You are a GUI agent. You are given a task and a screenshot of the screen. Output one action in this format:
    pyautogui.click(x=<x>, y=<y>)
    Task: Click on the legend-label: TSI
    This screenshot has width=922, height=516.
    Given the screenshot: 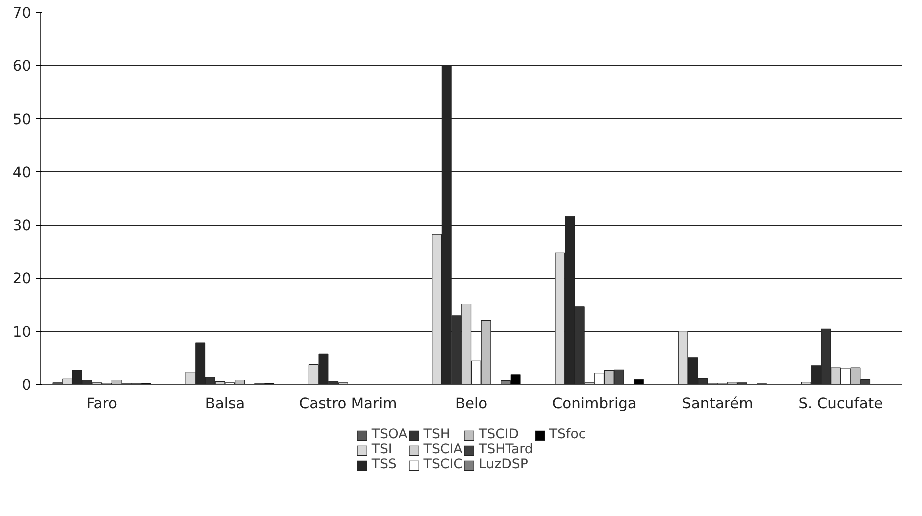 What is the action you would take?
    pyautogui.click(x=382, y=450)
    